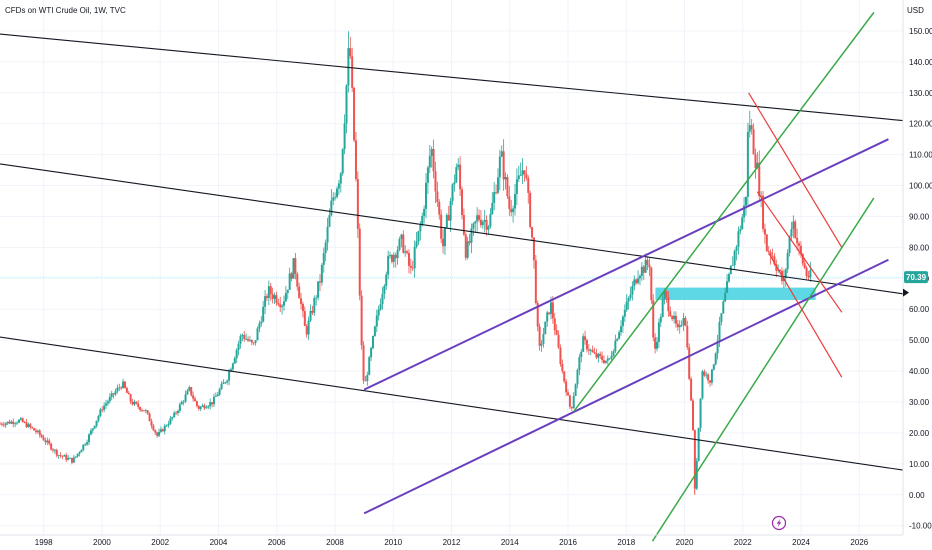 The width and height of the screenshot is (932, 550). Describe the element at coordinates (65, 10) in the screenshot. I see `chart-title: CFDs on WTI Crude Oil, 1W, TVC` at that location.